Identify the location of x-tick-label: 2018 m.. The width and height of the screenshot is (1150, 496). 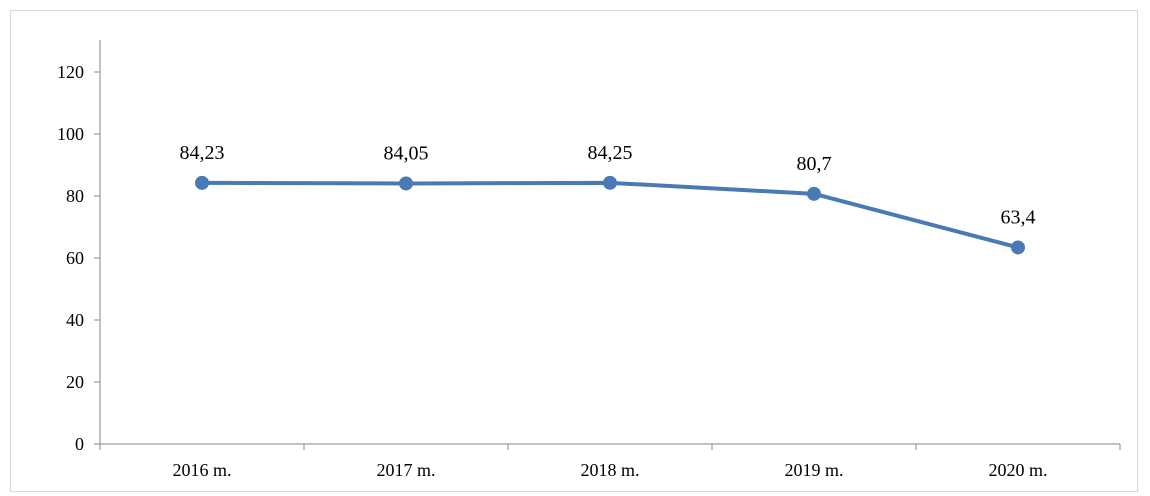
(609, 470).